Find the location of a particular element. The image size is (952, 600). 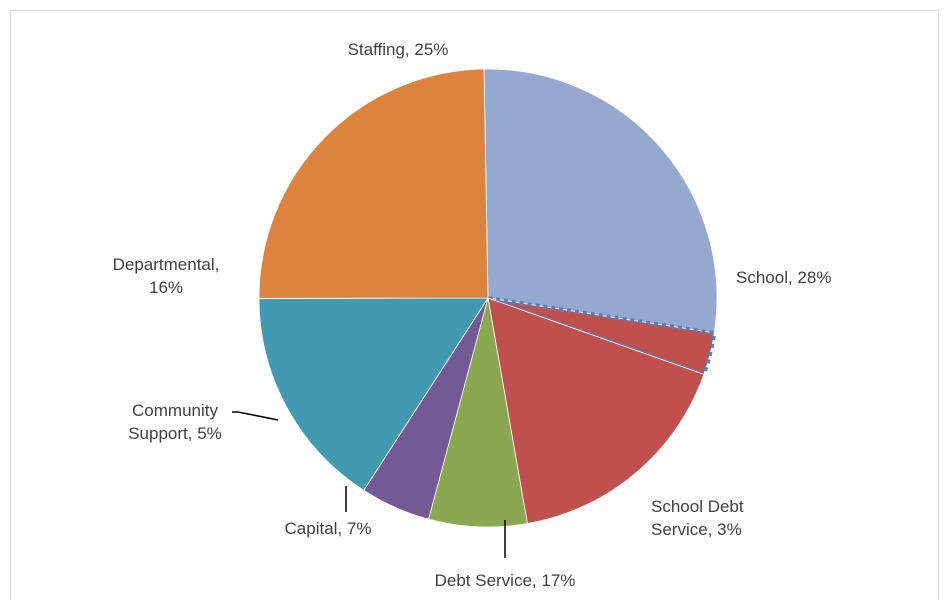

label-capital: Capital, 7% is located at coordinates (328, 528).